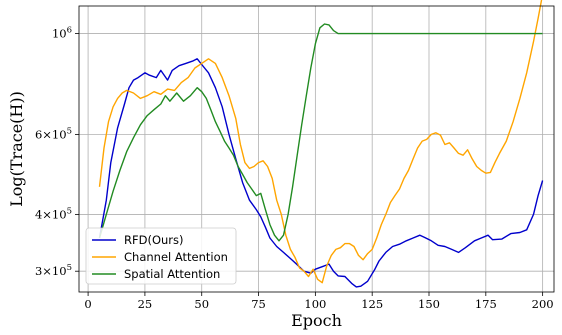  What do you see at coordinates (372, 304) in the screenshot?
I see `x-tick-label: 125` at bounding box center [372, 304].